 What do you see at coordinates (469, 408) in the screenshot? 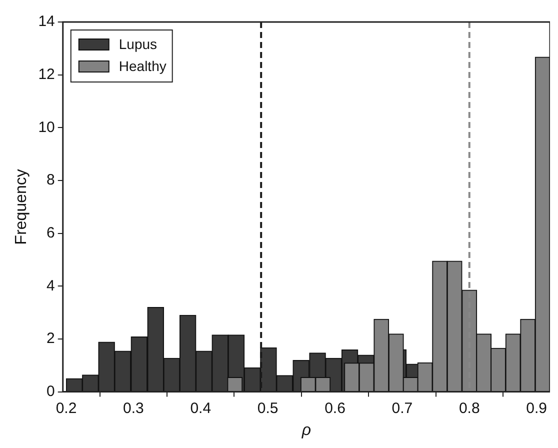
I see `x-tick-label: 0.8` at bounding box center [469, 408].